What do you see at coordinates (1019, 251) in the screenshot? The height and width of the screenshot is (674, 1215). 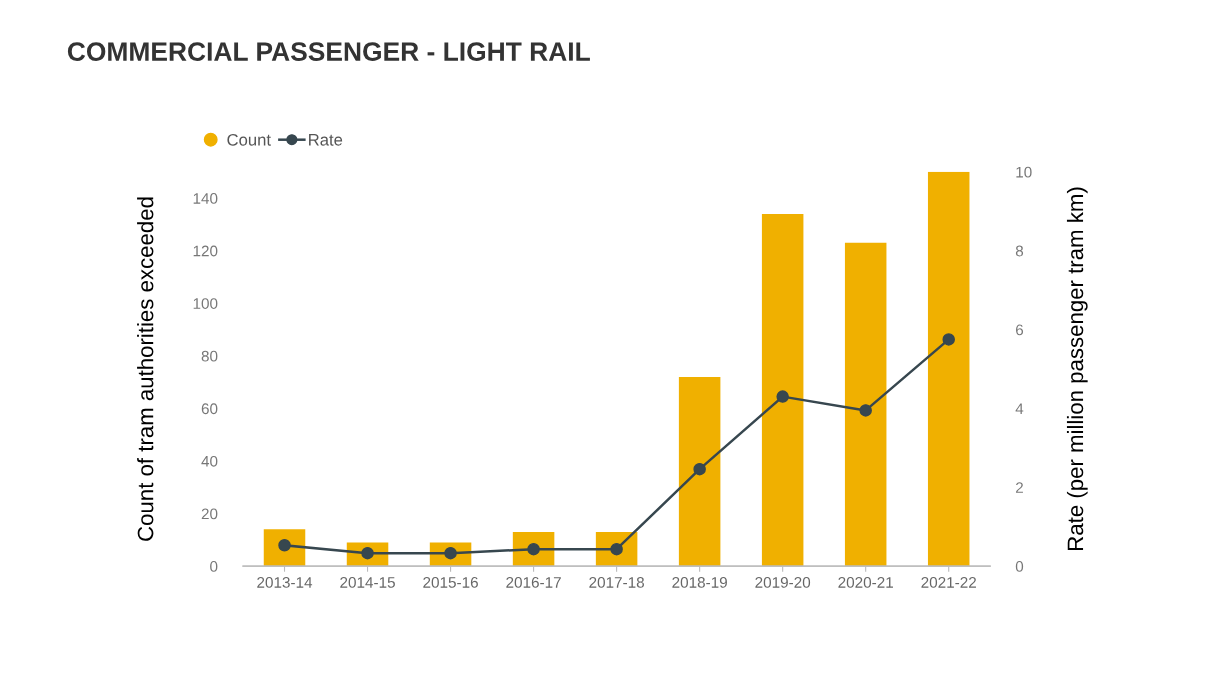 I see `y2-tick-label: 8` at bounding box center [1019, 251].